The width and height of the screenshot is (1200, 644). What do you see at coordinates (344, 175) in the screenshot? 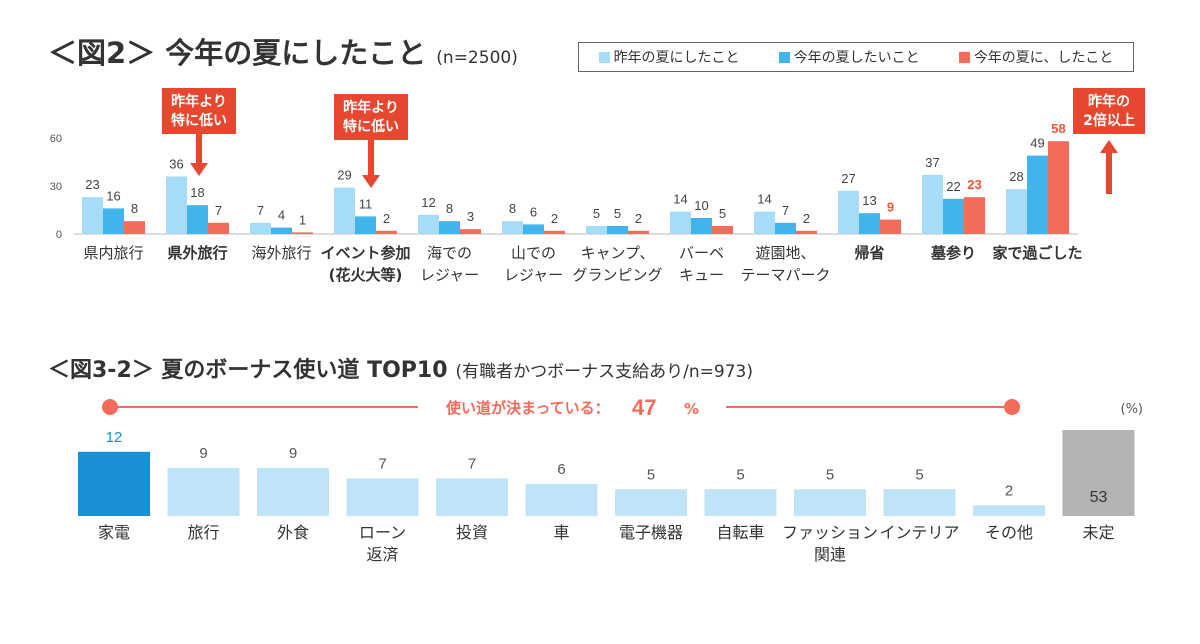
I see `data-label: 29` at bounding box center [344, 175].